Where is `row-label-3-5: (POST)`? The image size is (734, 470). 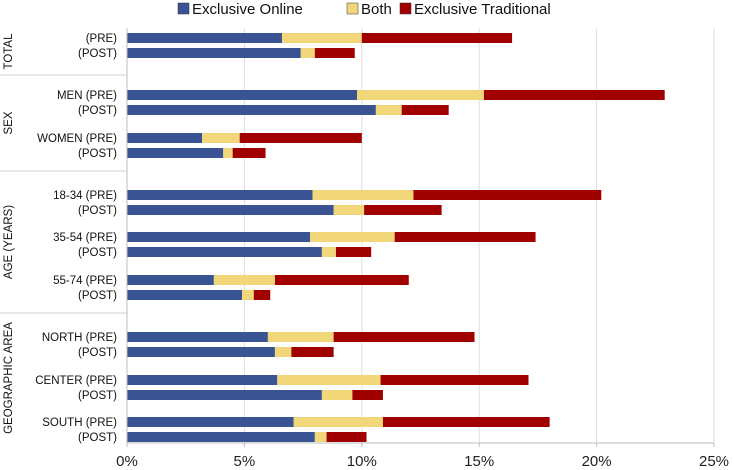 row-label-3-5: (POST) is located at coordinates (97, 438).